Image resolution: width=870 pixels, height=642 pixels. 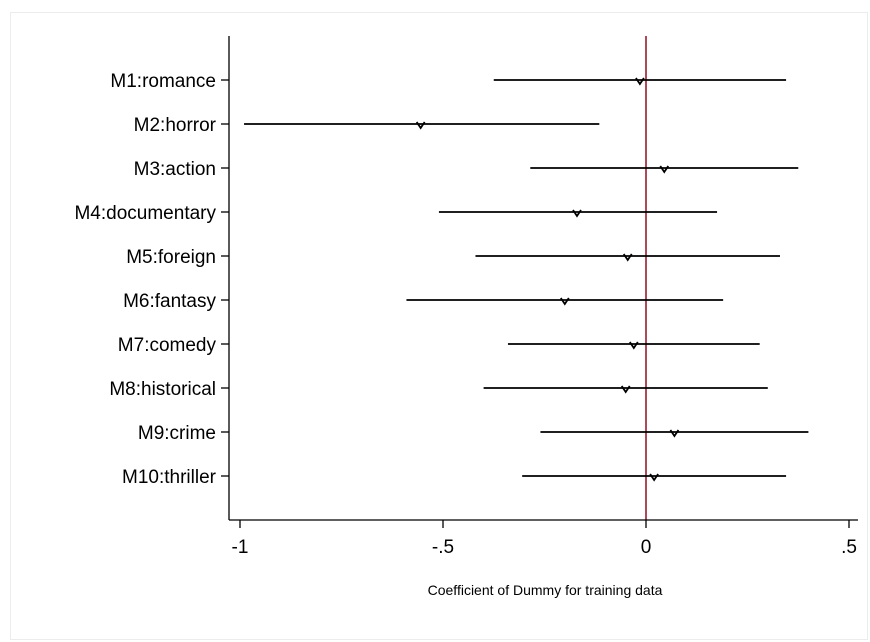 I want to click on category-label: M7:comedy, so click(x=167, y=345).